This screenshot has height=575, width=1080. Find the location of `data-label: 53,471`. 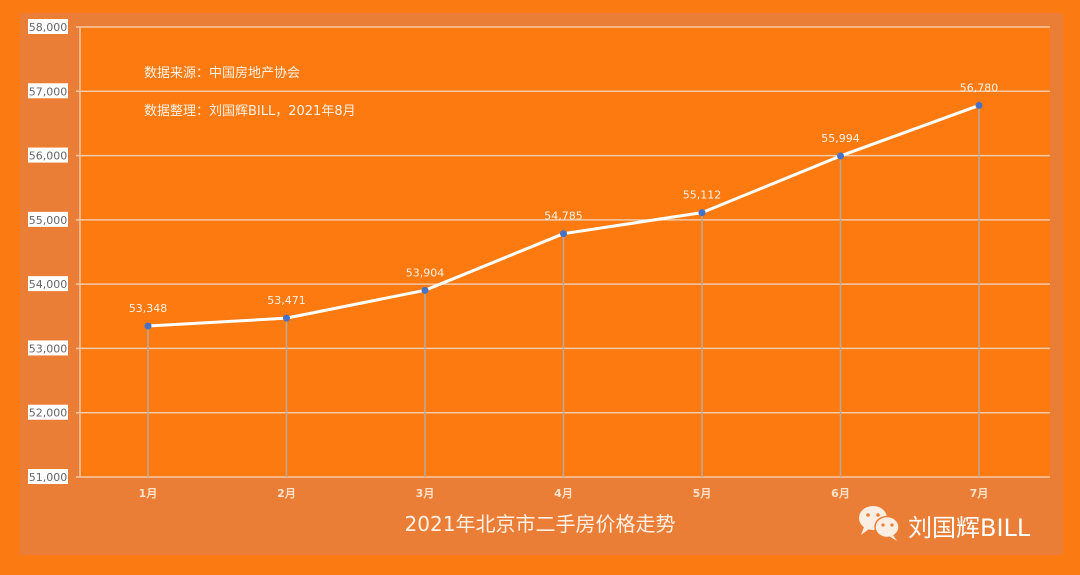

data-label: 53,471 is located at coordinates (286, 300).